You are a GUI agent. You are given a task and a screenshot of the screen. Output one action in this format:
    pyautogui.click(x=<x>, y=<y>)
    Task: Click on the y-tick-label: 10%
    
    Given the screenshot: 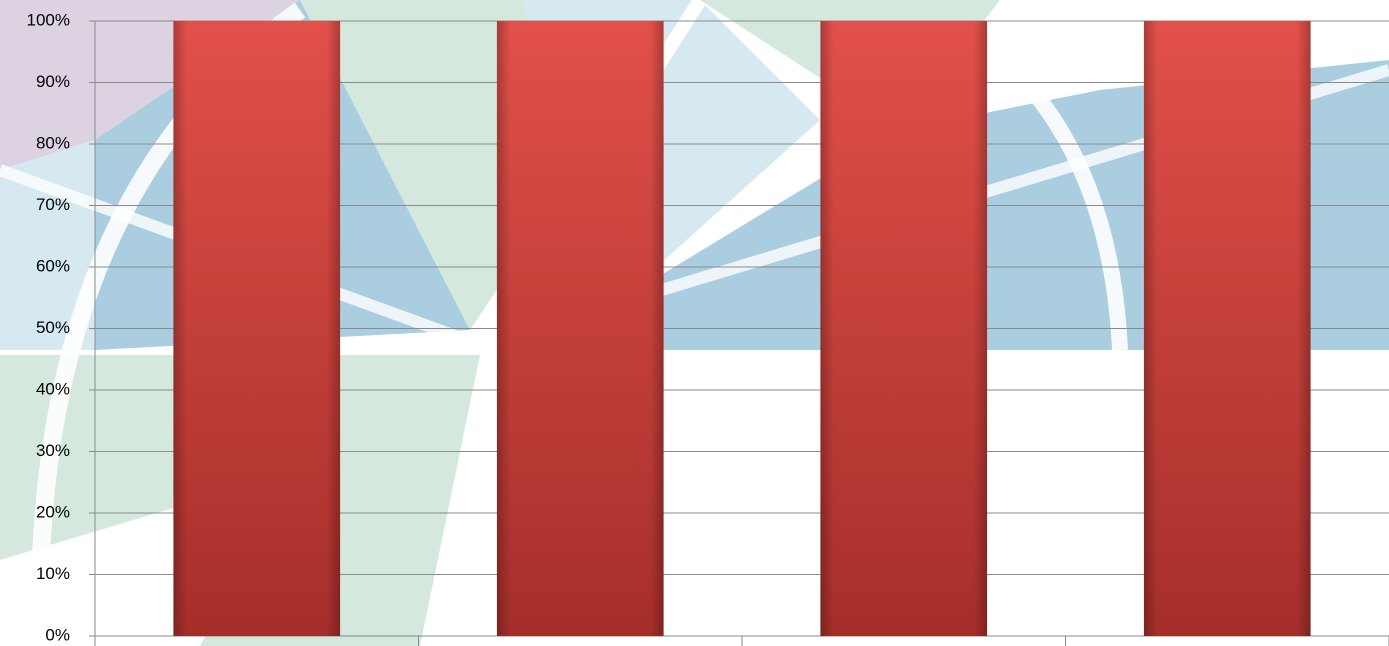 What is the action you would take?
    pyautogui.click(x=53, y=573)
    